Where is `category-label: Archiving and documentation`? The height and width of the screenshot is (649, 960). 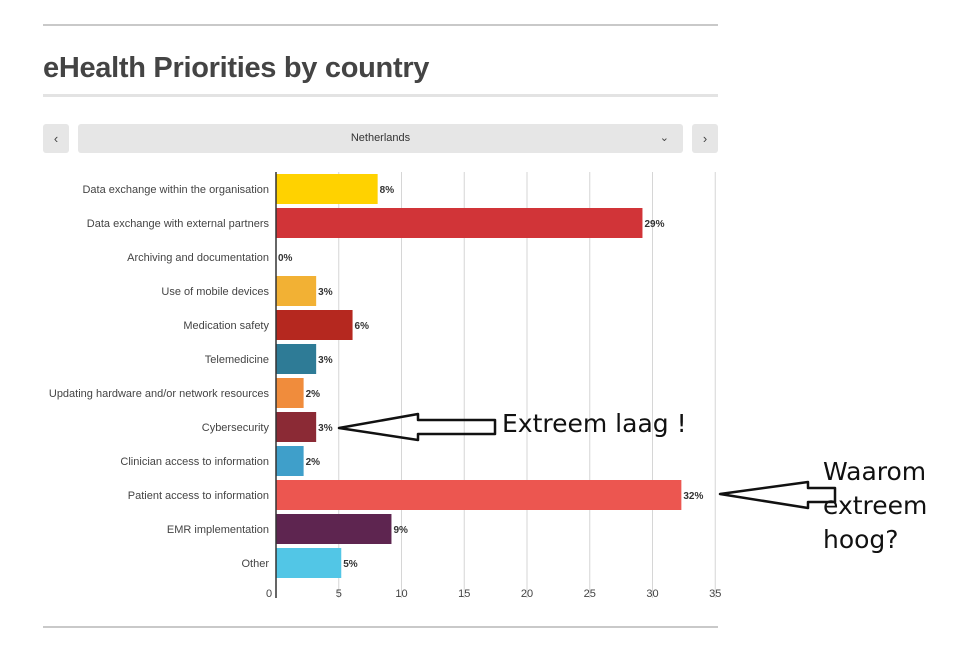 category-label: Archiving and documentation is located at coordinates (198, 258).